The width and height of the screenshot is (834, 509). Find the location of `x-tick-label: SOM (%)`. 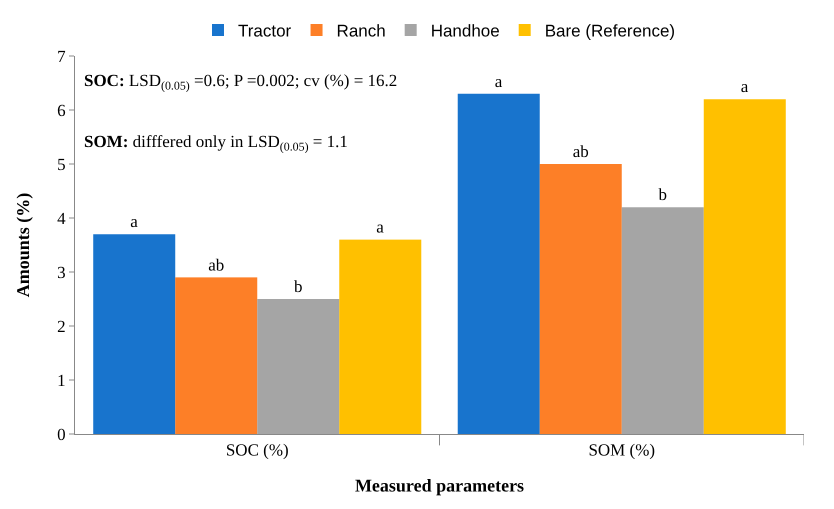

x-tick-label: SOM (%) is located at coordinates (622, 450).